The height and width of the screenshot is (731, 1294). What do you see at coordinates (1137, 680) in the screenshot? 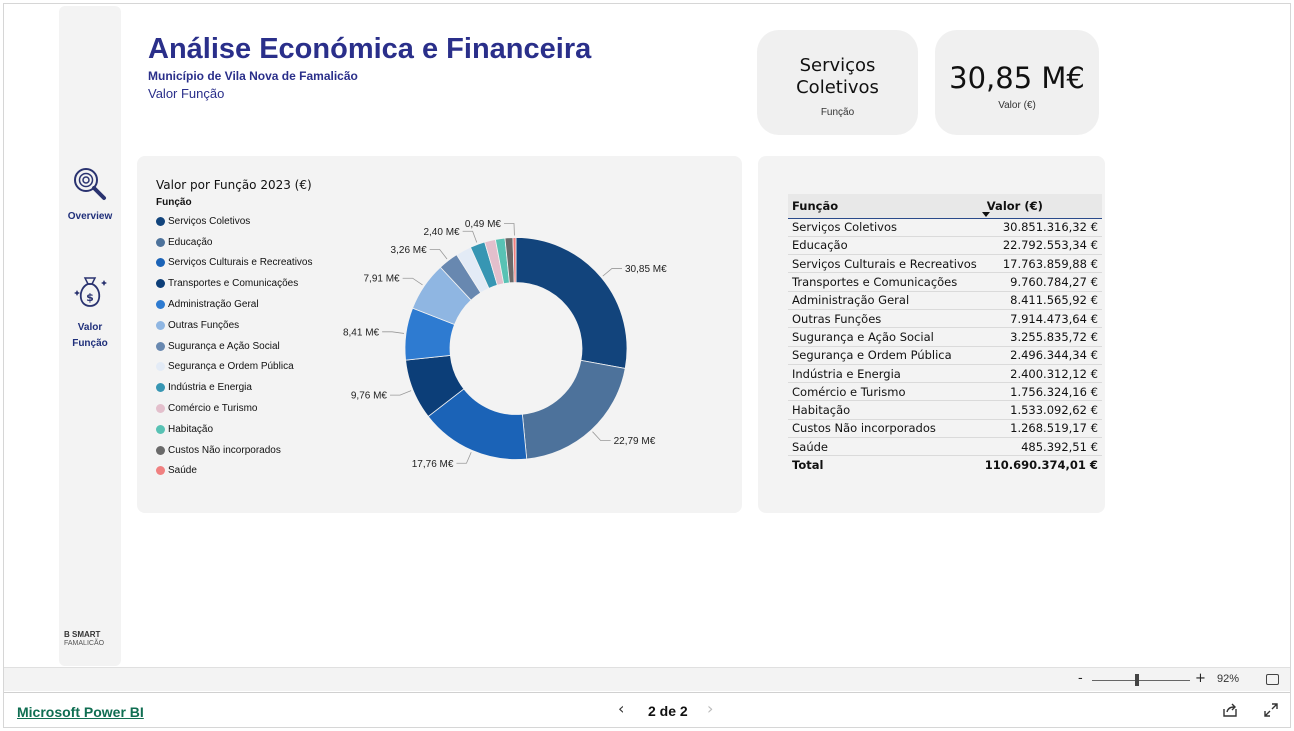
I see `zoom-slider-thumb` at bounding box center [1137, 680].